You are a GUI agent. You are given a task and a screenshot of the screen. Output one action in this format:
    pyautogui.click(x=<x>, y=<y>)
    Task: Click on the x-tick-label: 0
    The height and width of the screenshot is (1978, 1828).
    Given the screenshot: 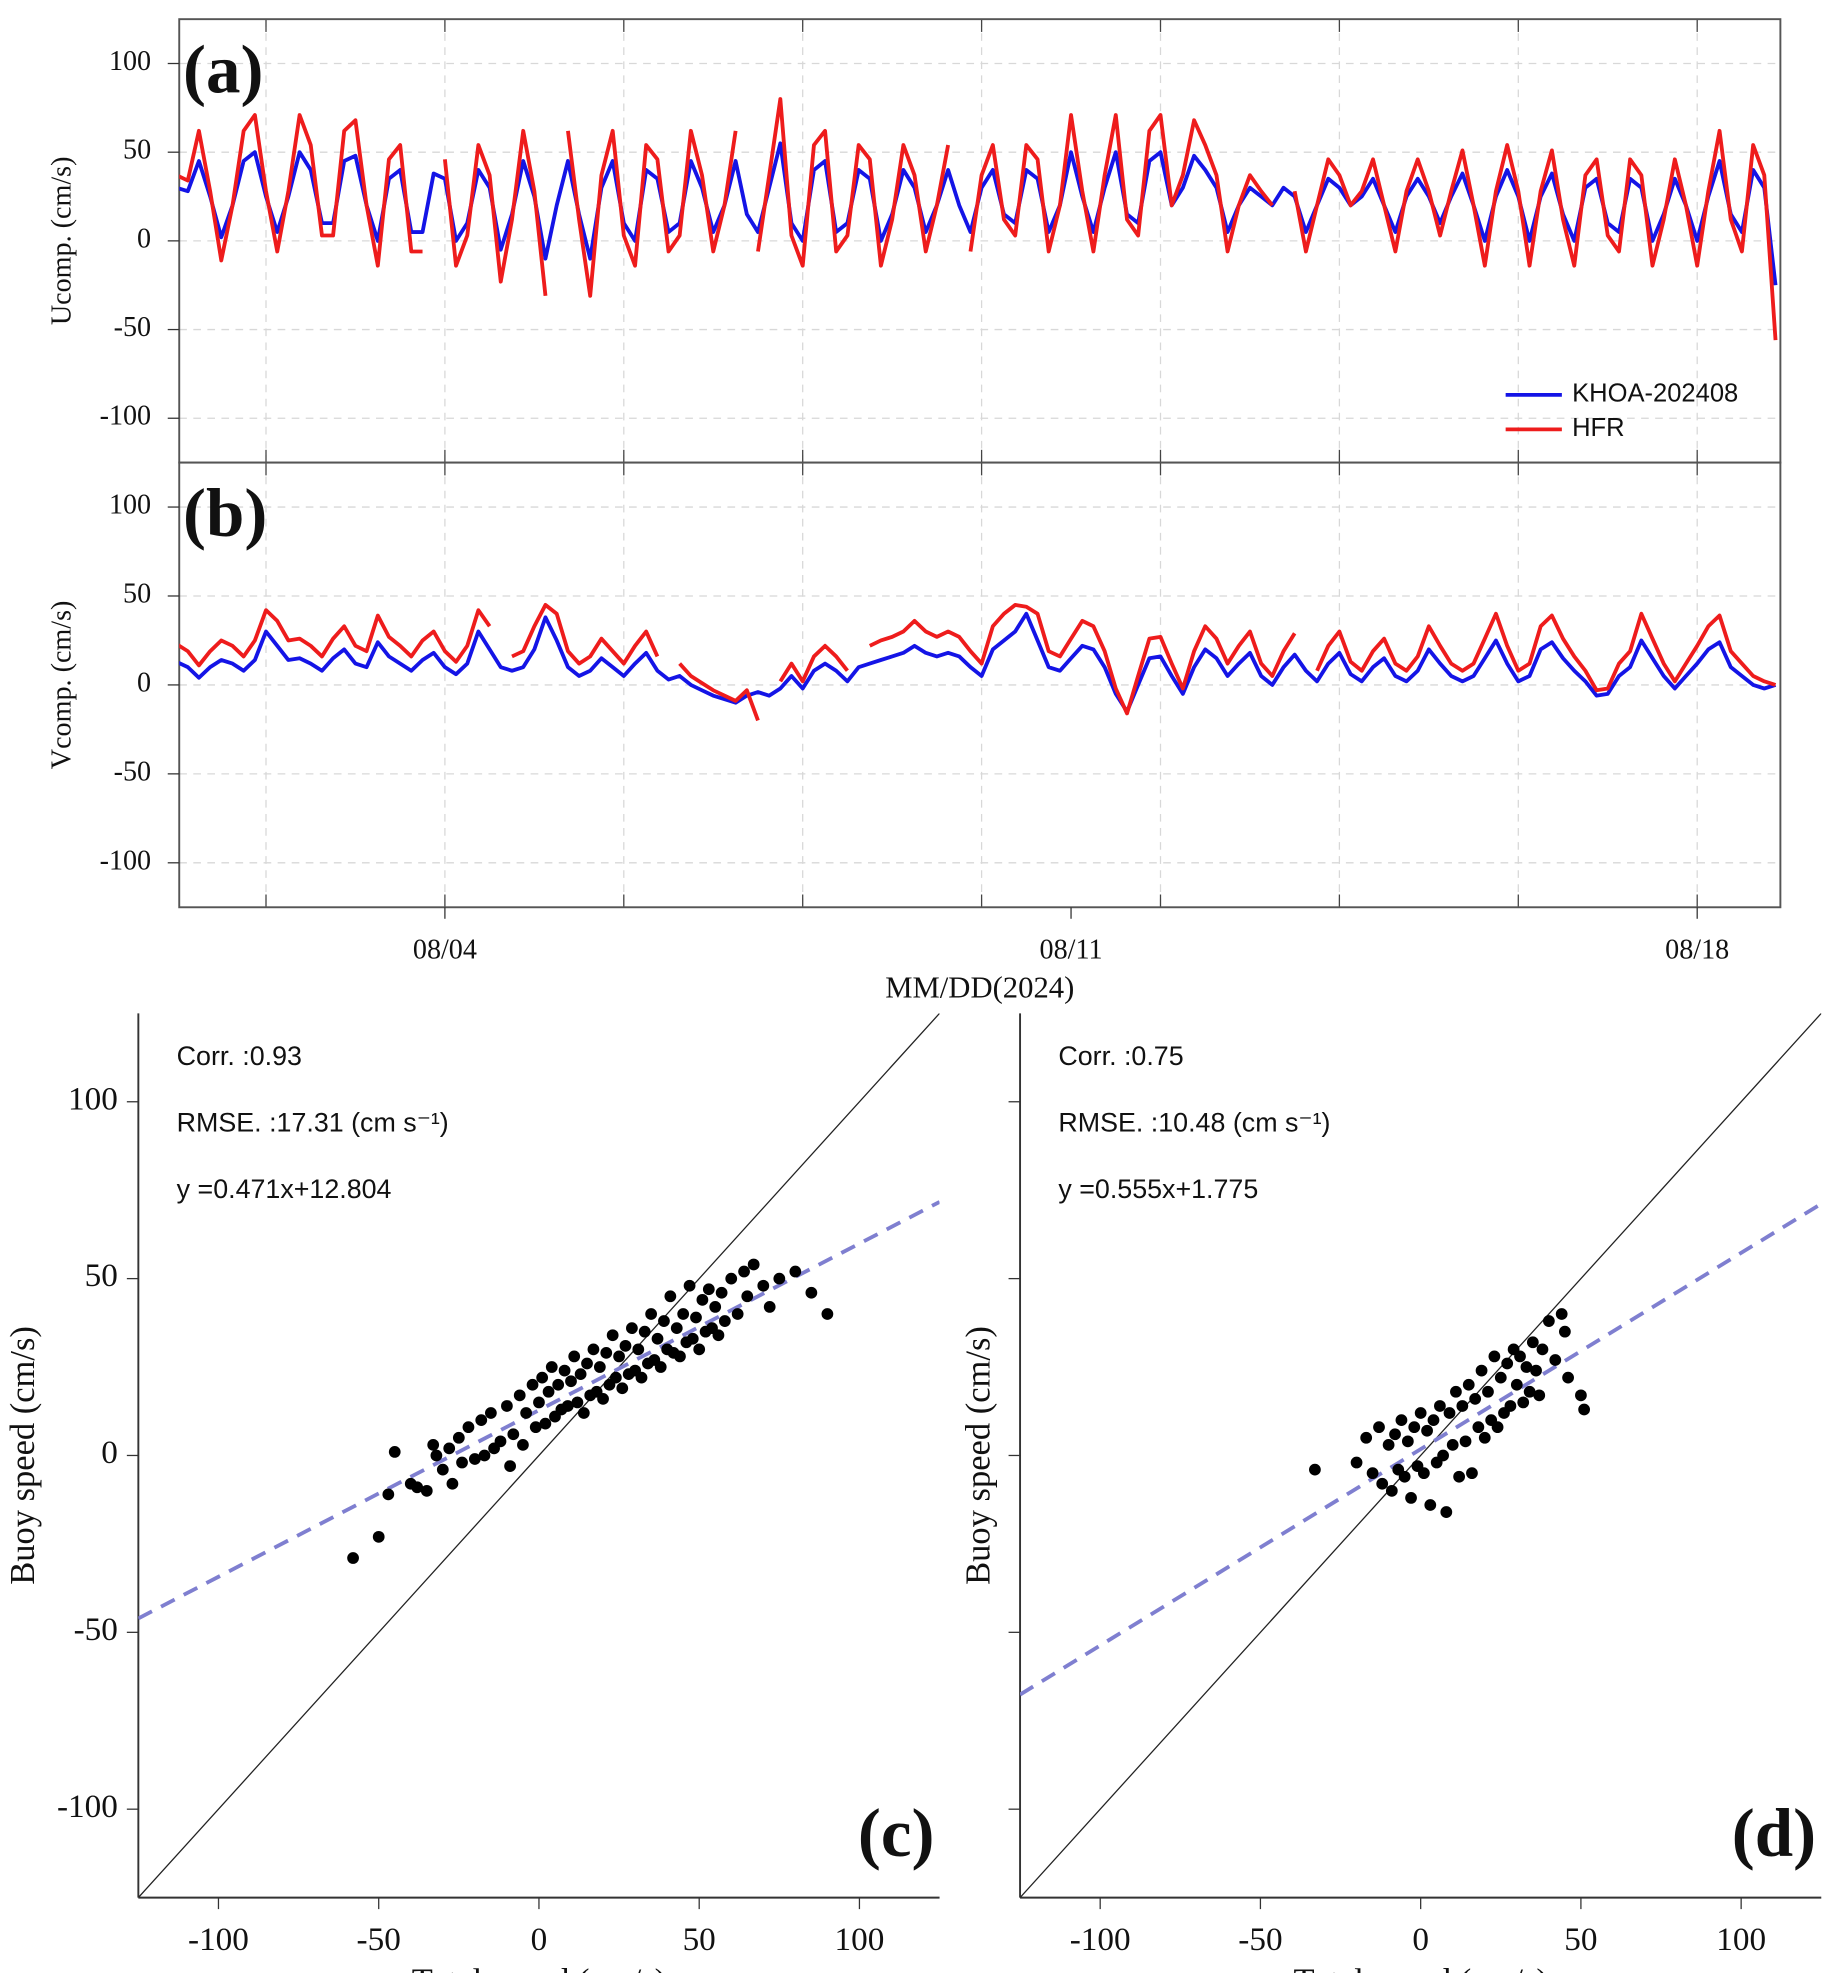 What is the action you would take?
    pyautogui.click(x=1420, y=1939)
    